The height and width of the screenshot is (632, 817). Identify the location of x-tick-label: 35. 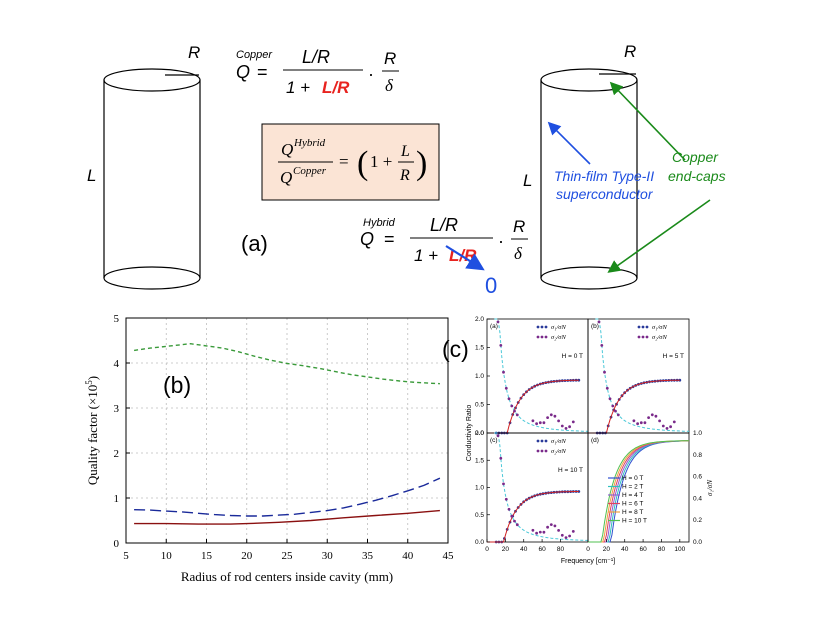
(368, 556).